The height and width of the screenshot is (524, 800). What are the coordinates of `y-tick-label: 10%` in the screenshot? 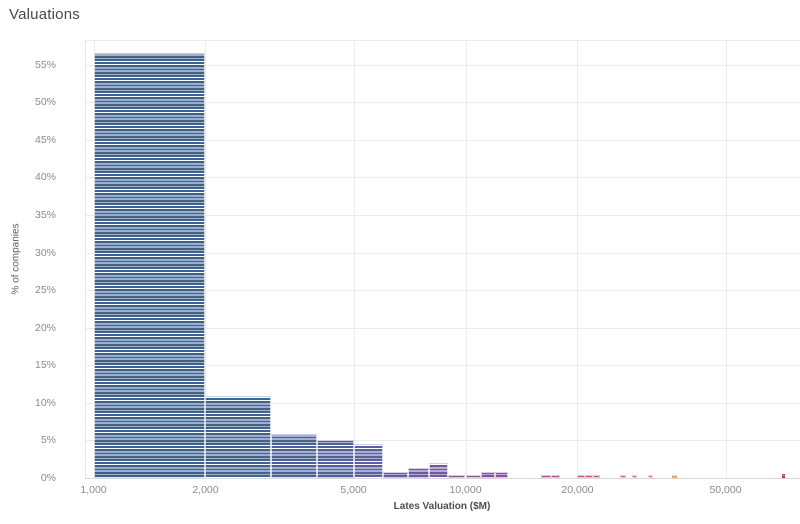 It's located at (45, 402).